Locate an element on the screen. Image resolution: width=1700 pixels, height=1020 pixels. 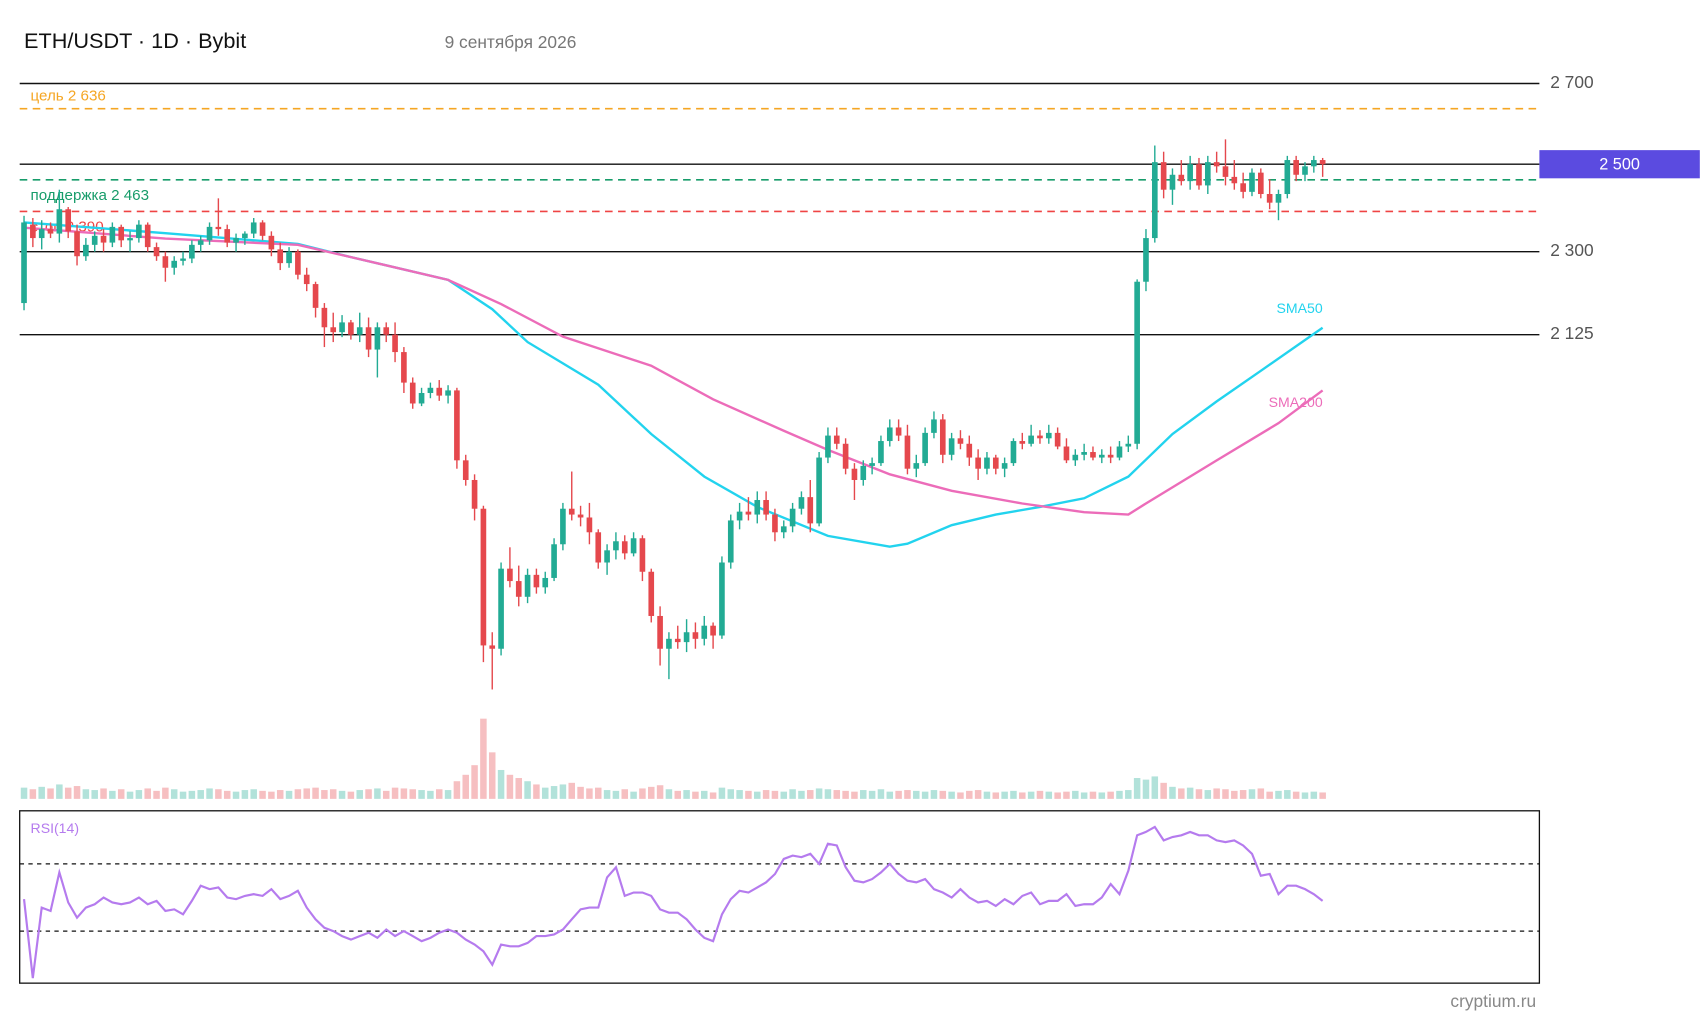
rsi-line is located at coordinates (673, 902).